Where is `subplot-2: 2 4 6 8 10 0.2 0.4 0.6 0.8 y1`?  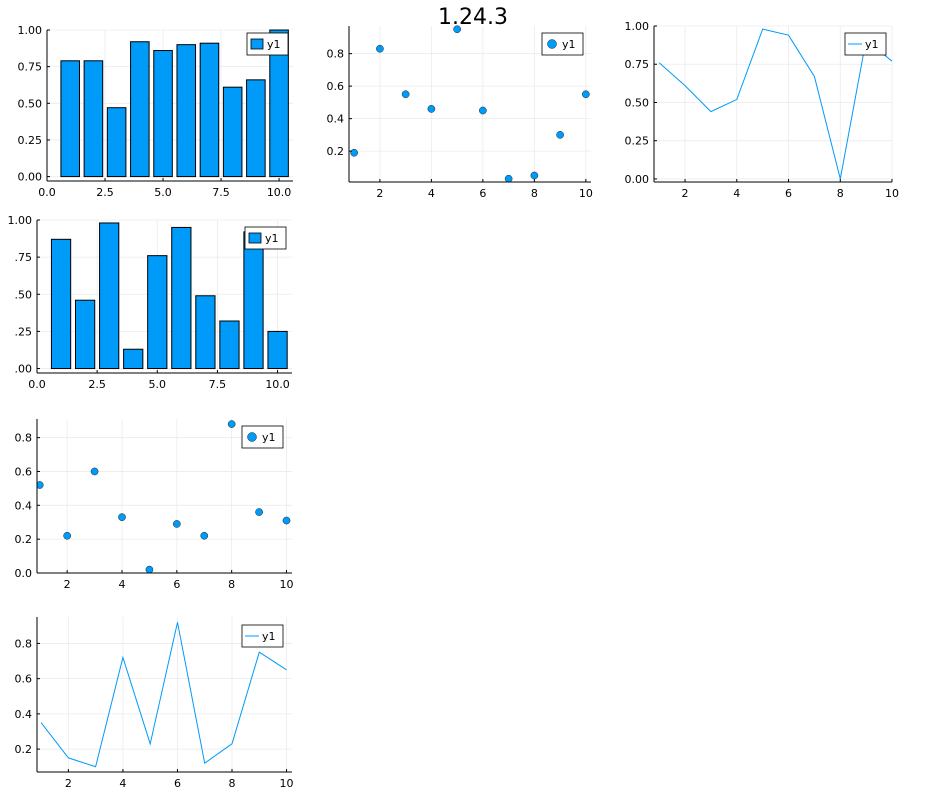
subplot-2: 2 4 6 8 10 0.2 0.4 0.6 0.8 y1 is located at coordinates (460, 112).